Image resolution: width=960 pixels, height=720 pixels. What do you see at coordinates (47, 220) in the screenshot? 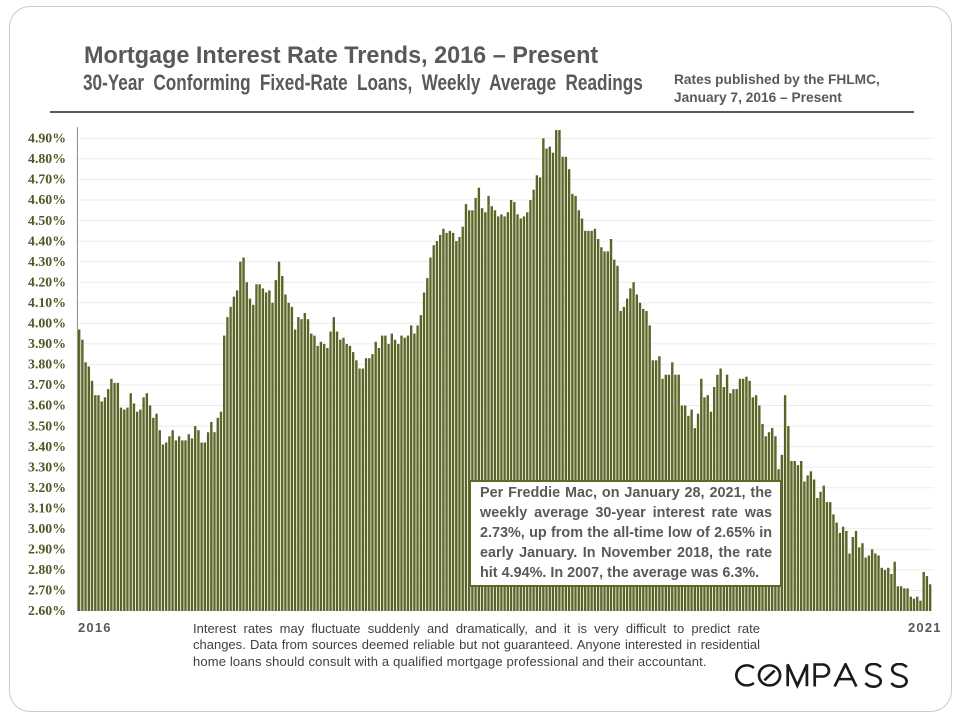
I see `svg-text: 4.50%` at bounding box center [47, 220].